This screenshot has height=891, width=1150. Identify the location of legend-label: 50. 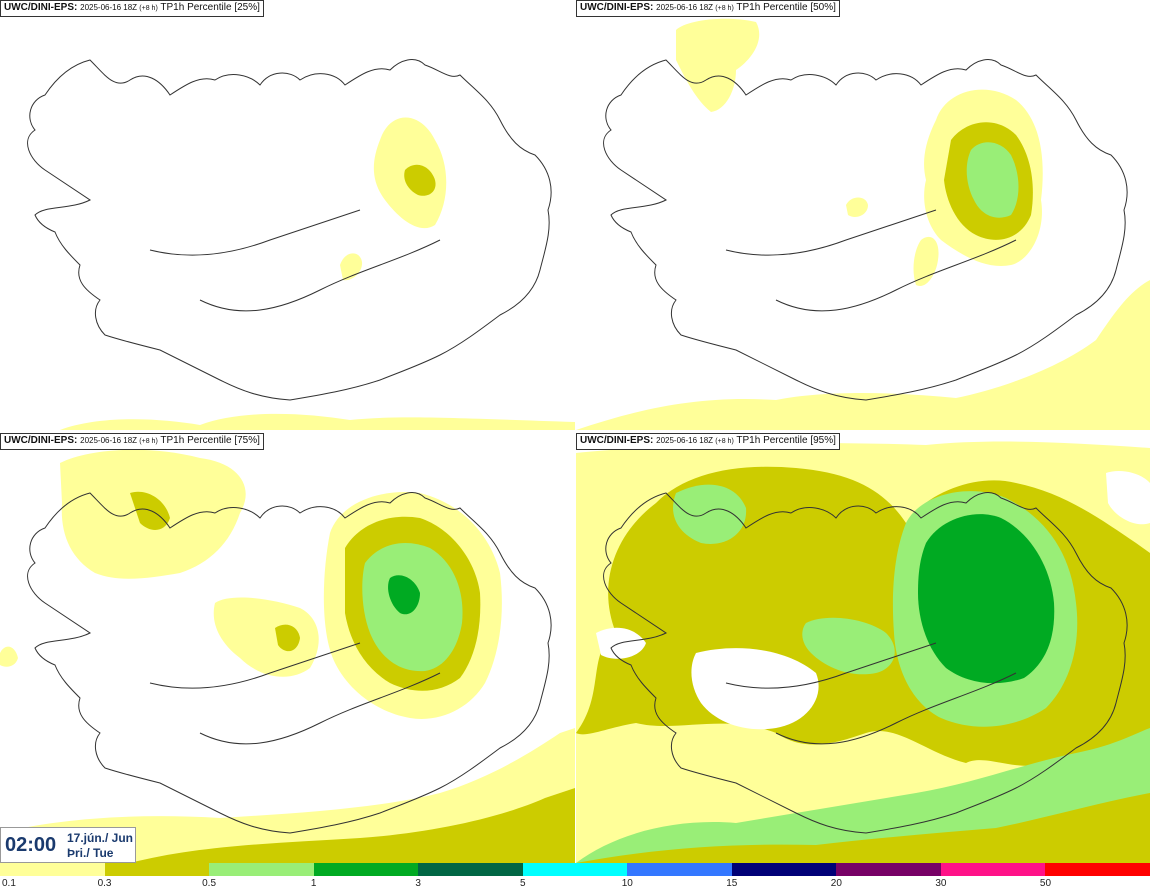
(1045, 883).